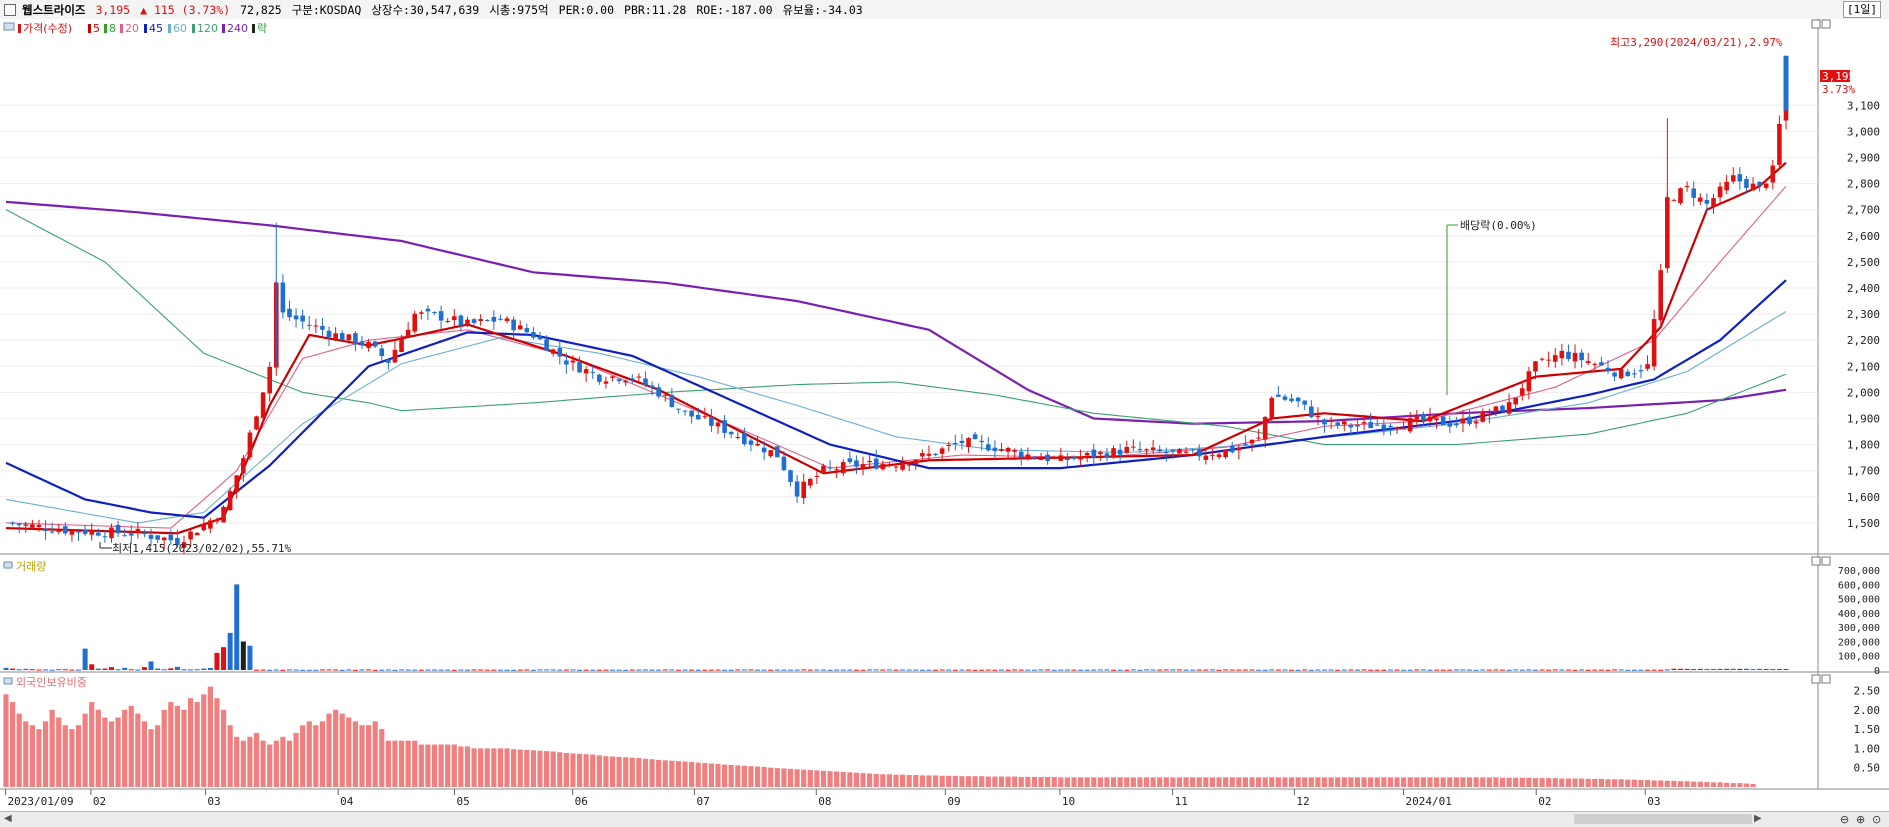  Describe the element at coordinates (8, 818) in the screenshot. I see `scroll-left-icon: ◀` at that location.